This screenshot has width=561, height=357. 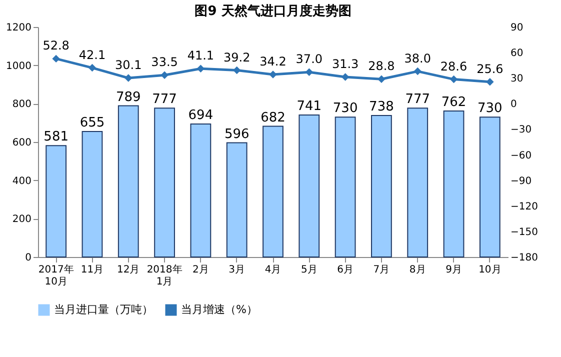 What do you see at coordinates (273, 270) in the screenshot?
I see `x-tick-label: 4月` at bounding box center [273, 270].